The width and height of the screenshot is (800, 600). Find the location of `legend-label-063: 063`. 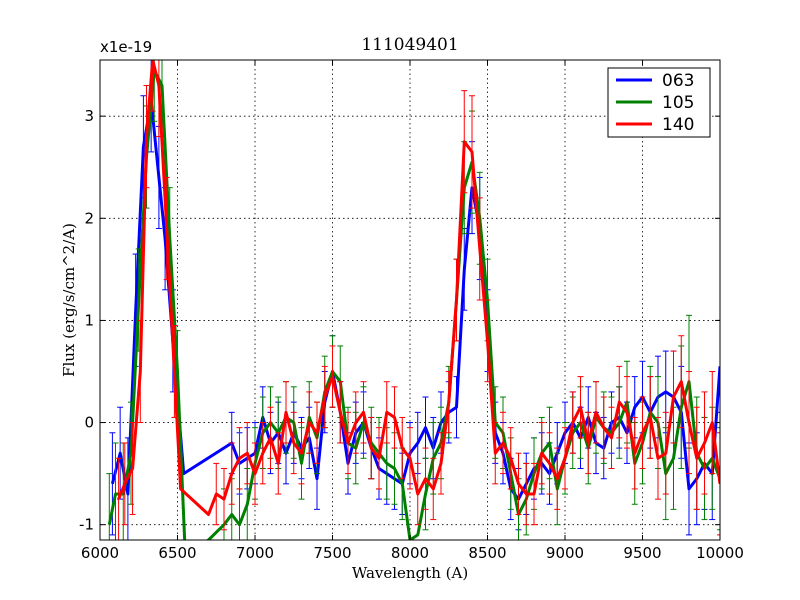

legend-label-063: 063 is located at coordinates (678, 81).